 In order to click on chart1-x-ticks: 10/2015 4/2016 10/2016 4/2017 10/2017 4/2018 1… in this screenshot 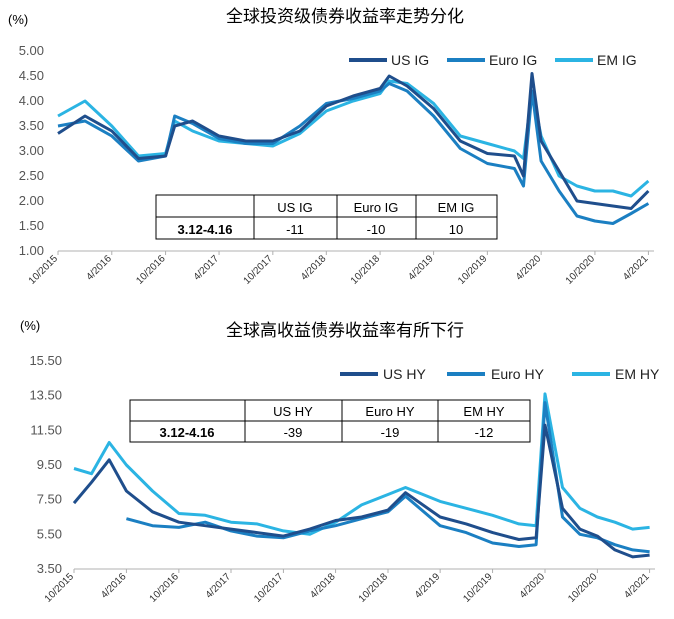, I will do `click(339, 269)`.